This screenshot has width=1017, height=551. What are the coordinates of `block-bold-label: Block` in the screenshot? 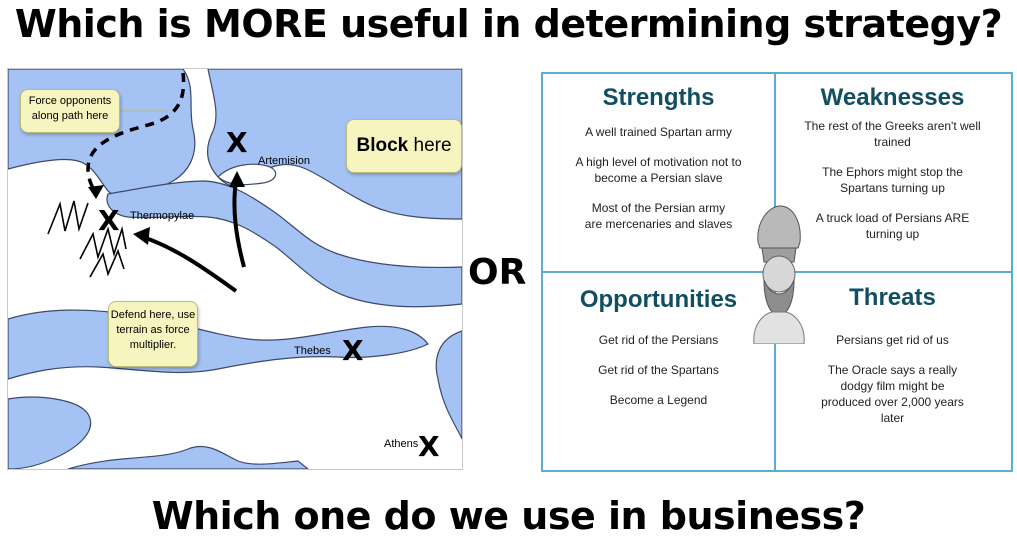 It's located at (382, 145).